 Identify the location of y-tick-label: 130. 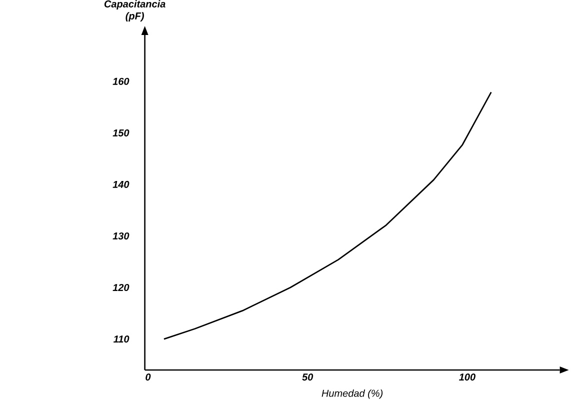
(121, 236).